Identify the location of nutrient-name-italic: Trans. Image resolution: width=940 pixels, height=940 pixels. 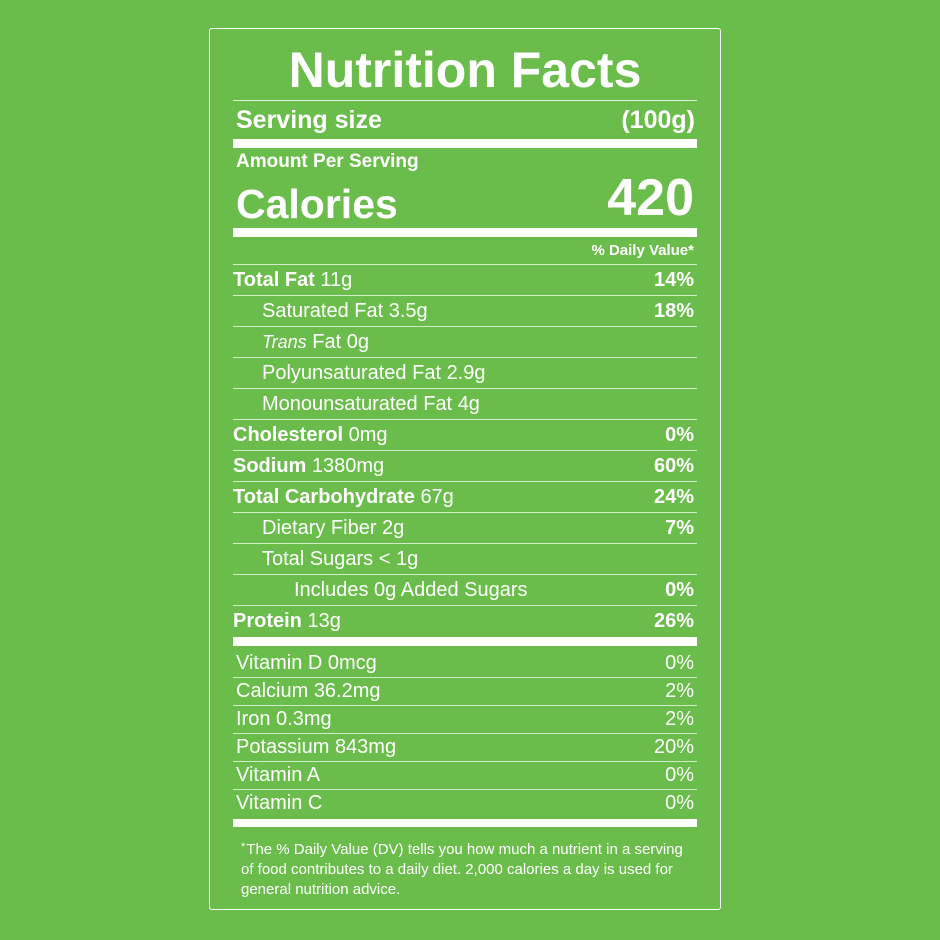
(284, 341).